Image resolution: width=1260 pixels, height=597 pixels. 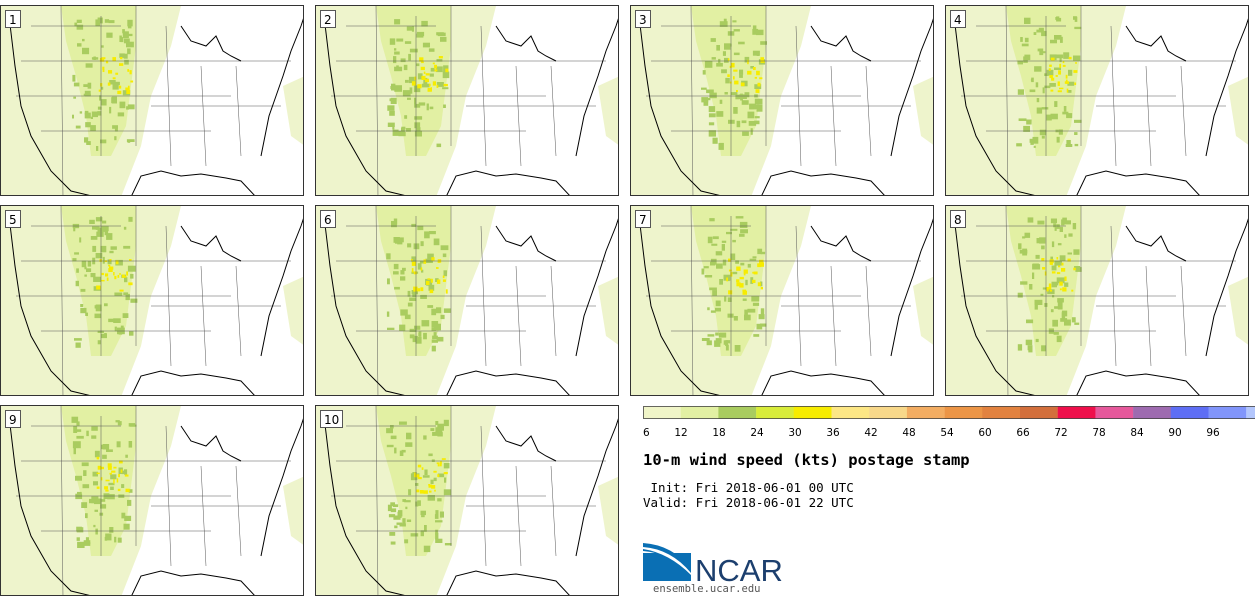 I want to click on wind-speed-colorbar: 6 12 18 24 30 36 42 48 54 60 66 72 78 84 90 96, so click(x=949, y=422).